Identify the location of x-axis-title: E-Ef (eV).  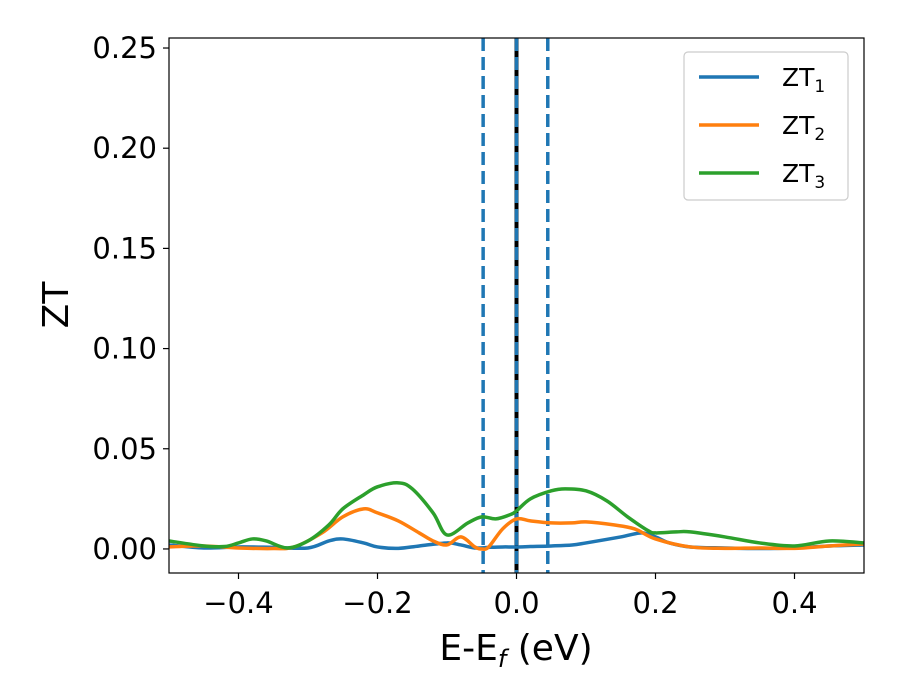
(515, 650).